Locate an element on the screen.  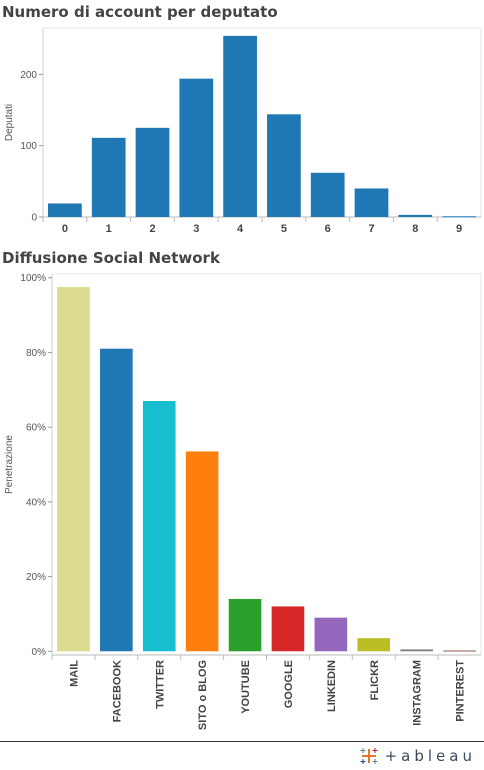
x-tick-label: YOUTUBE is located at coordinates (246, 687).